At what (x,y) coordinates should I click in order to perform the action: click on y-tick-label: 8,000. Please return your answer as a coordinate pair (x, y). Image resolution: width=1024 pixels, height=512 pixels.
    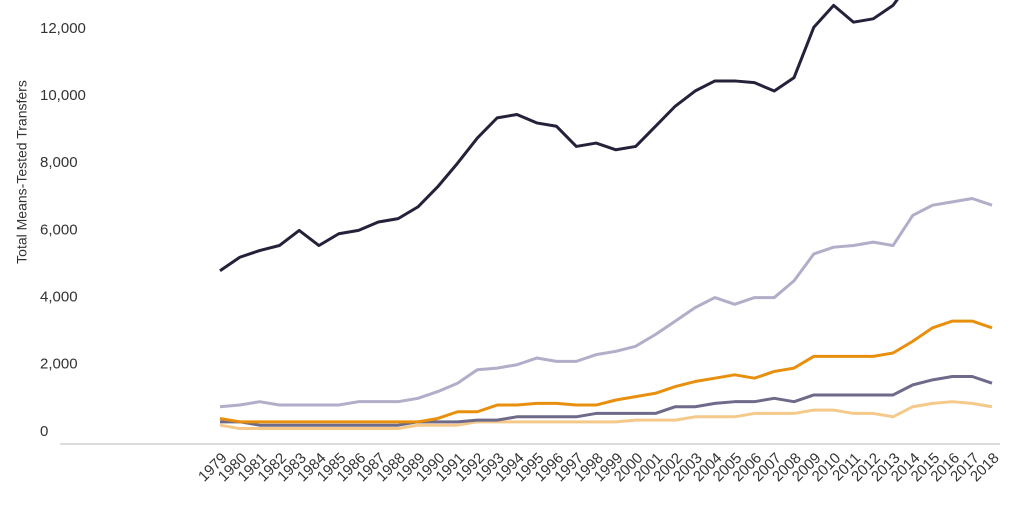
    Looking at the image, I should click on (59, 162).